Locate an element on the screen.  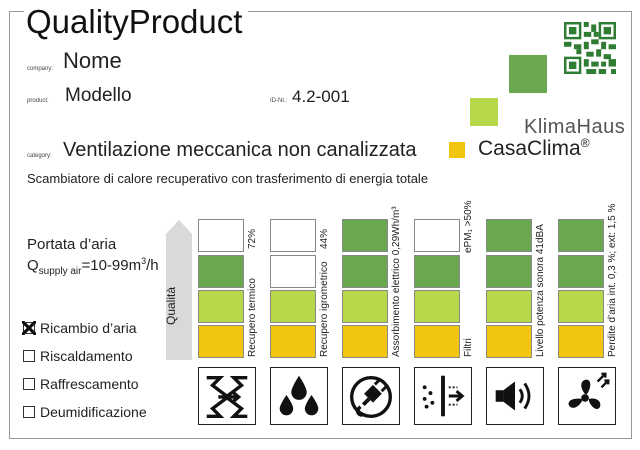
criterion-column: Recupero igrometrico 44% is located at coordinates (300, 289).